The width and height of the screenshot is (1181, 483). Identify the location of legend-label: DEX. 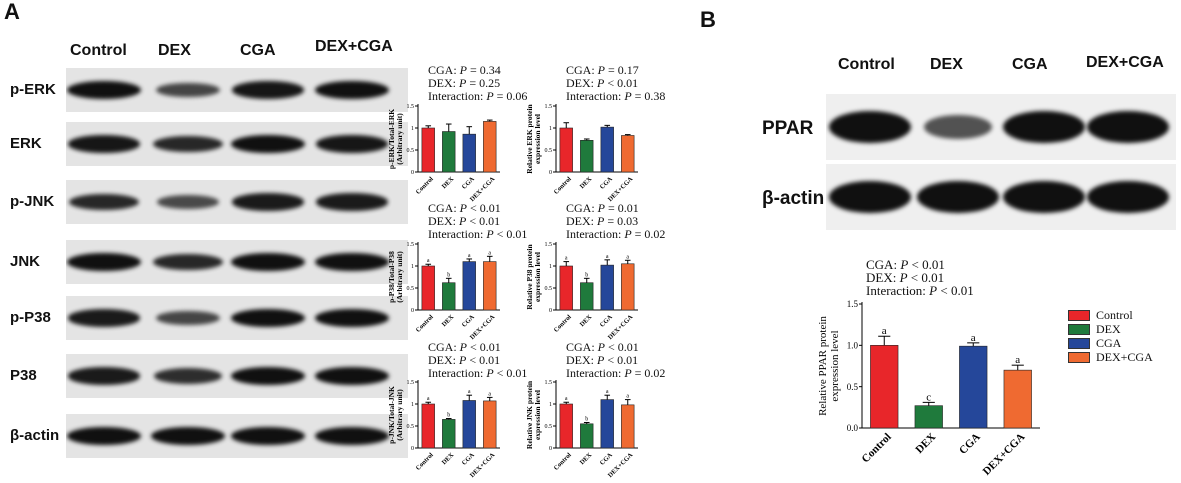
(1108, 328).